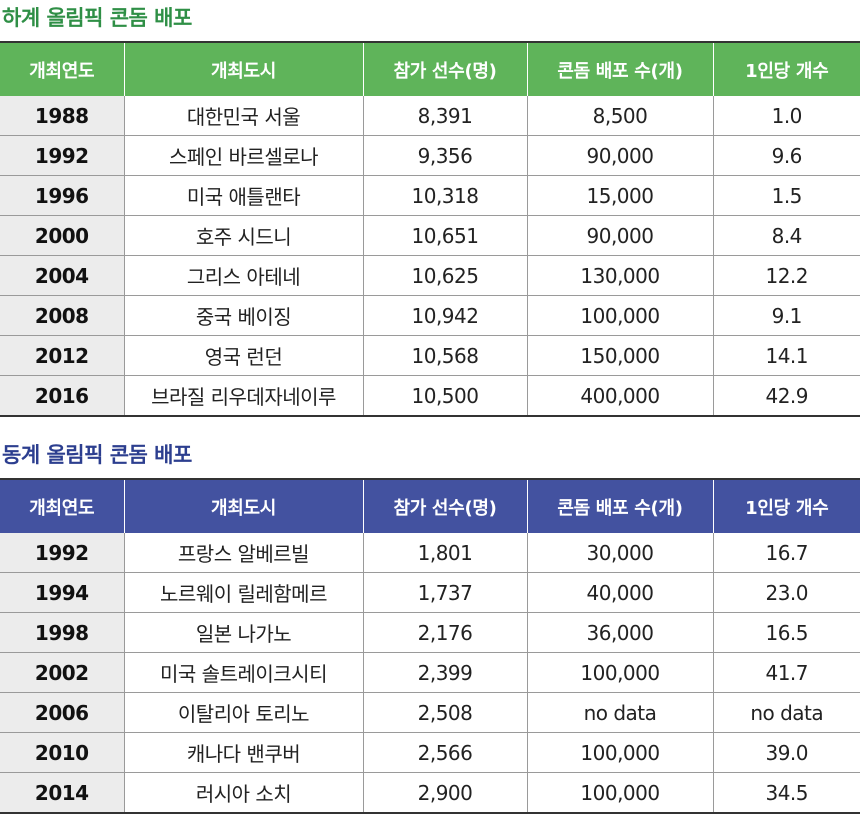 This screenshot has width=860, height=819. Describe the element at coordinates (62, 355) in the screenshot. I see `cell-year: 2012` at that location.